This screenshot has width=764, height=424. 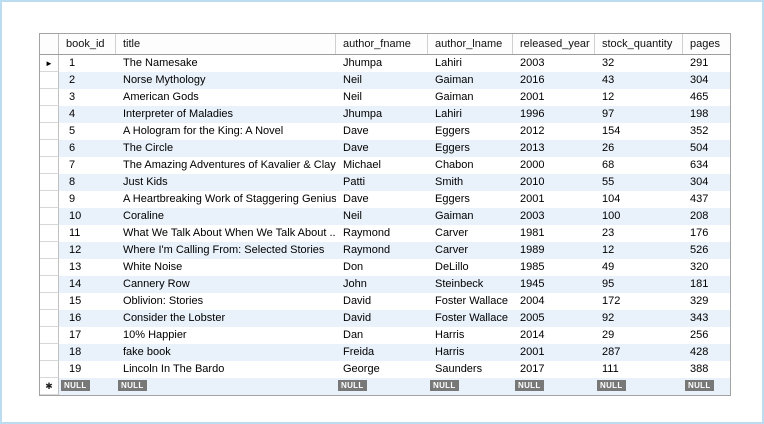 I want to click on cell-title: Lincoln In The Bardo, so click(x=174, y=369).